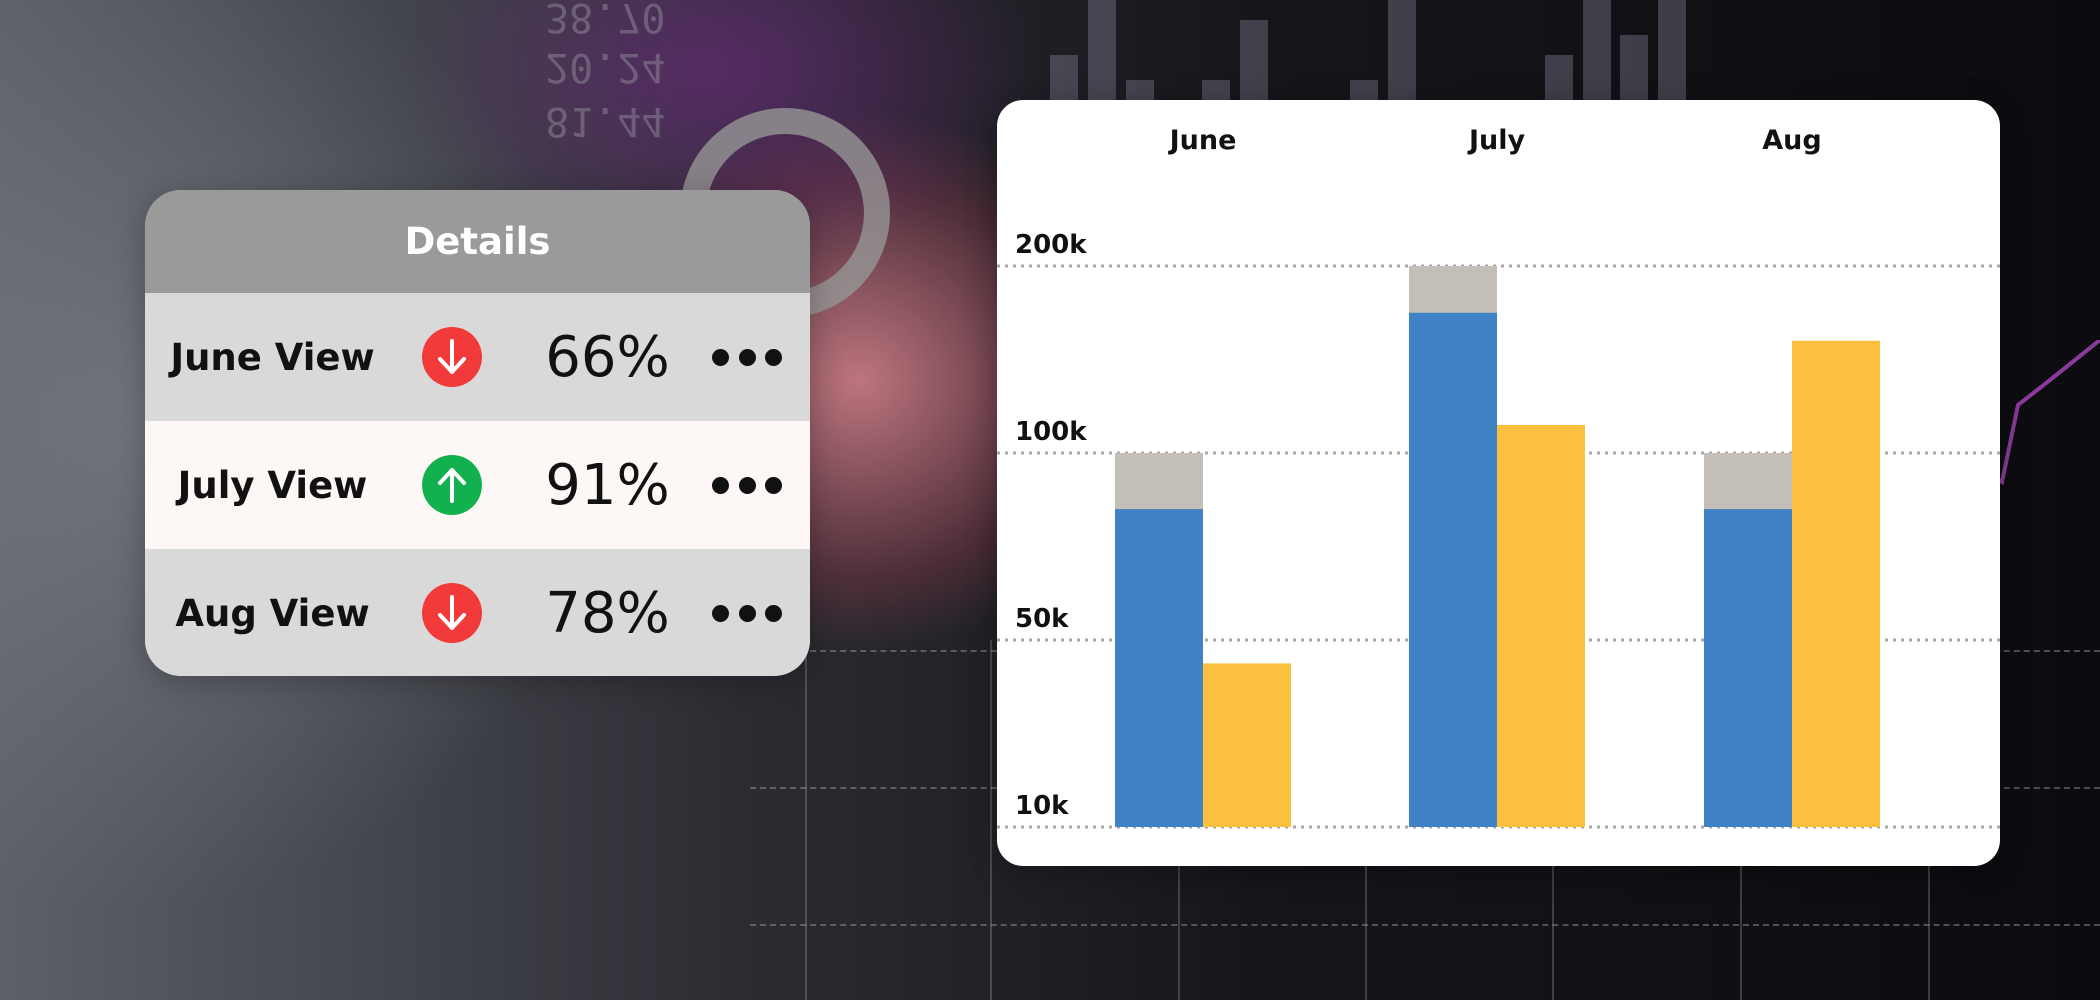 Image resolution: width=2100 pixels, height=1000 pixels. Describe the element at coordinates (605, 20) in the screenshot. I see `background-number: 38.70` at that location.